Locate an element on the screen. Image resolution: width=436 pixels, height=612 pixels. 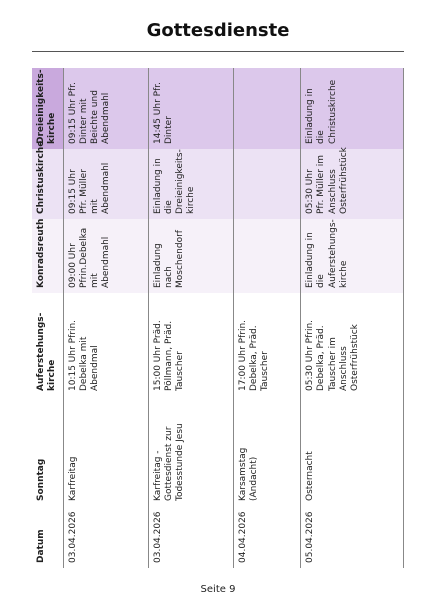
table-cell: 04.04.2026 is located at coordinates (242, 537).